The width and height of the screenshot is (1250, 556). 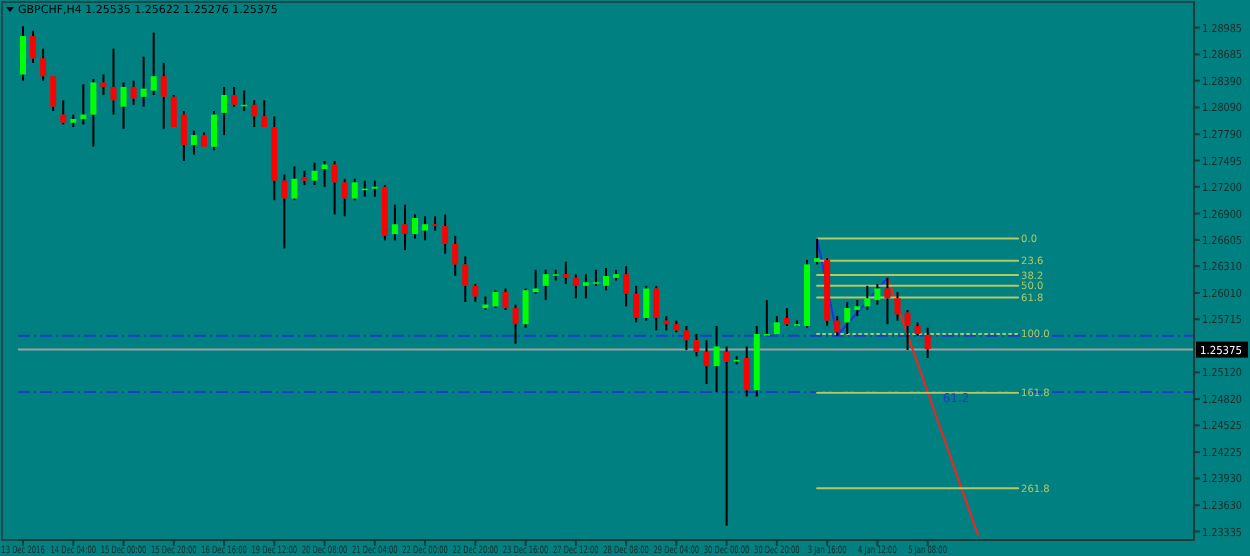 I want to click on line-series, so click(x=932, y=406).